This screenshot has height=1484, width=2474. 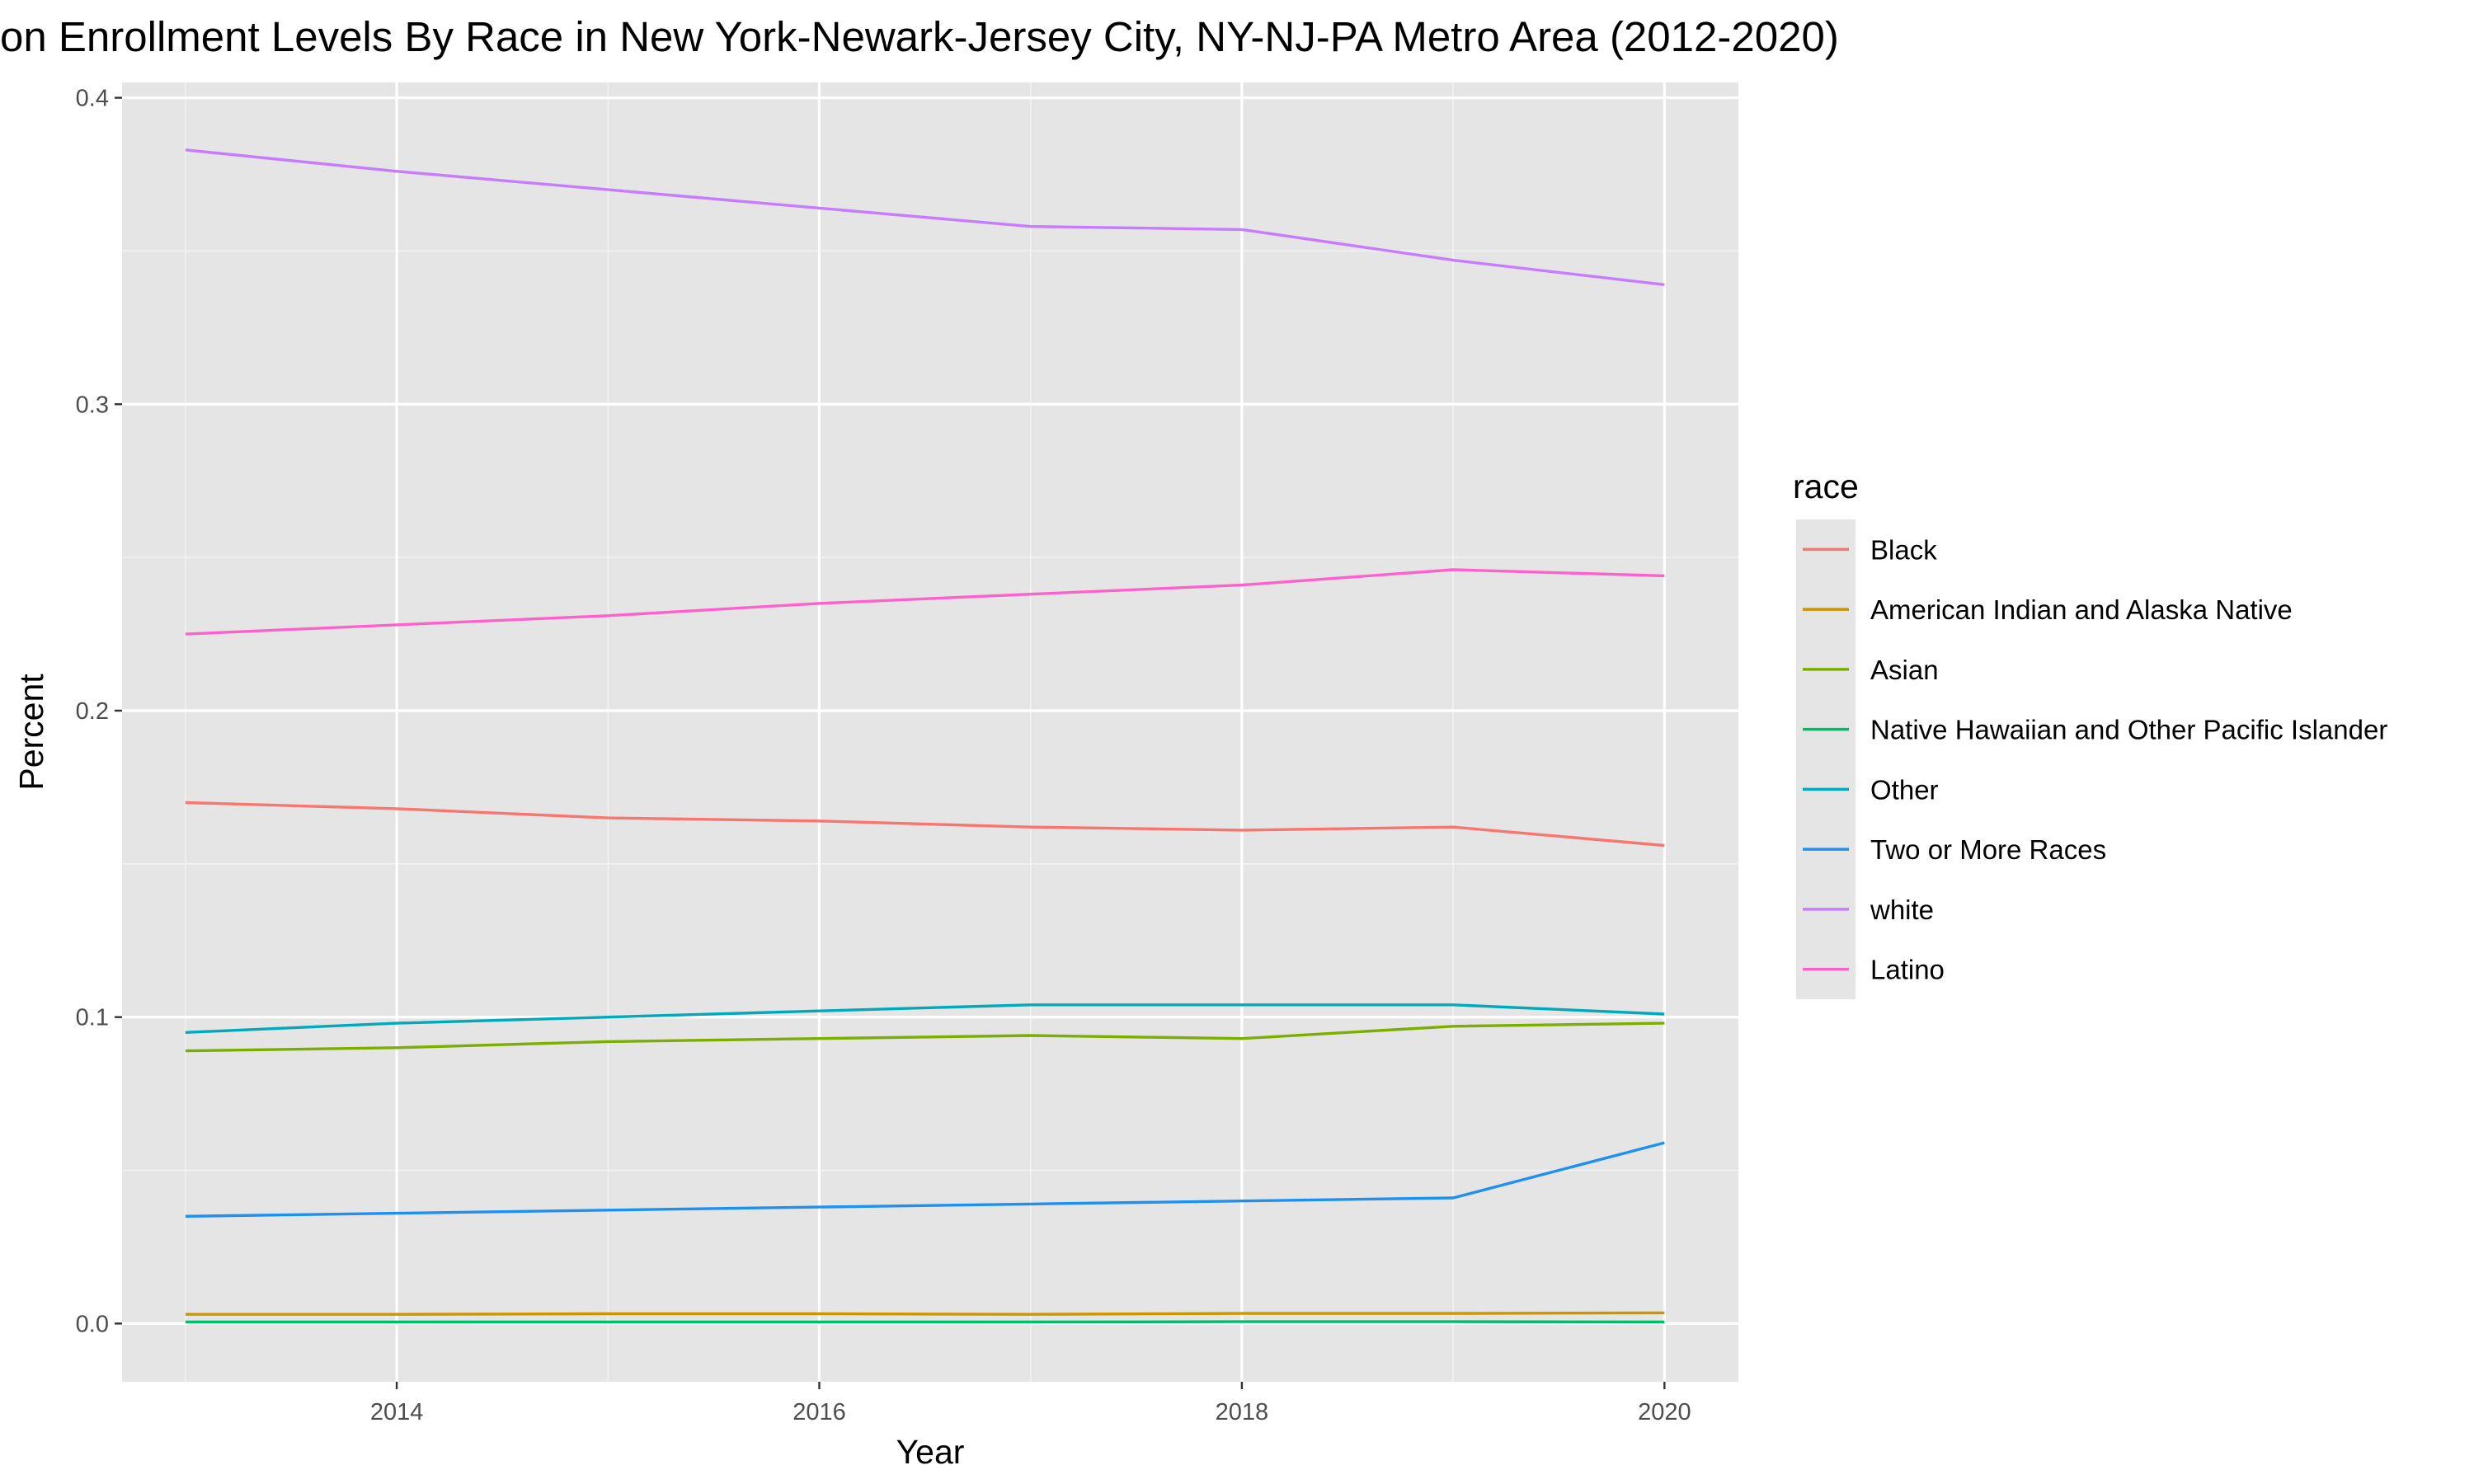 I want to click on legend-label: Latino, so click(x=1907, y=970).